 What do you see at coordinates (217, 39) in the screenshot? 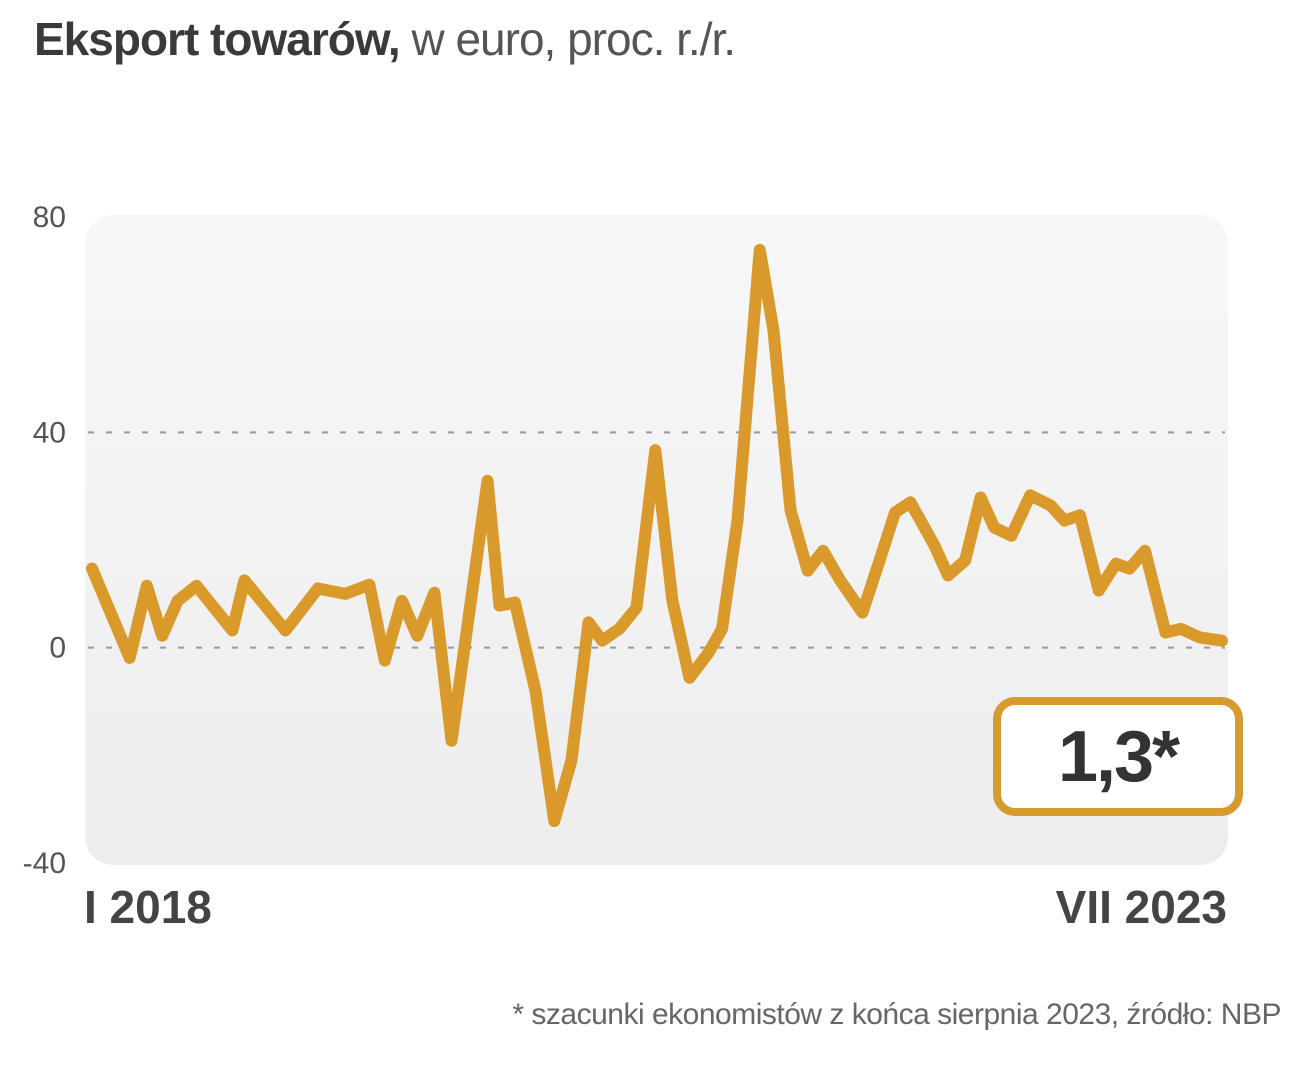
I see `title-bold: Eksport towarów,` at bounding box center [217, 39].